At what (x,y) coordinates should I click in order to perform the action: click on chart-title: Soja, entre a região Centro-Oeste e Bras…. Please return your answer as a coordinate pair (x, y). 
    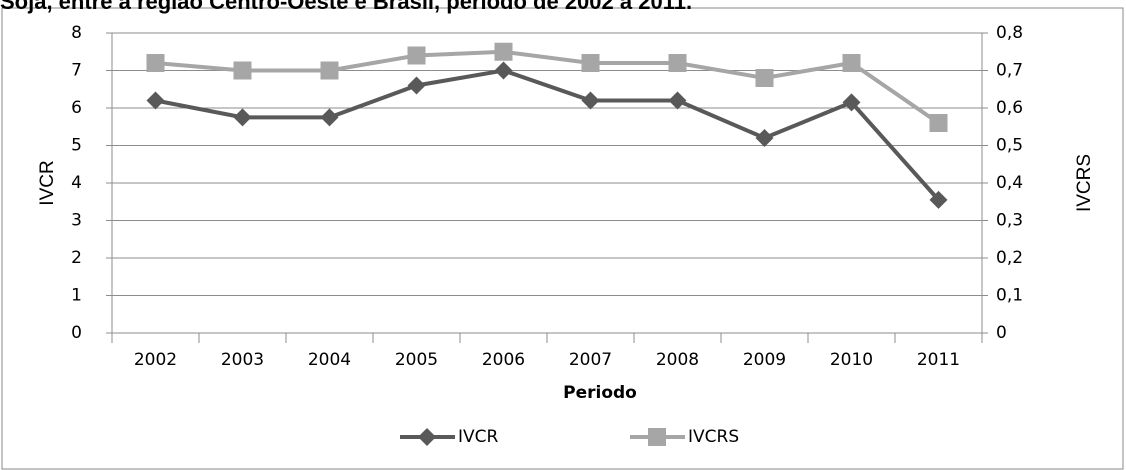
    Looking at the image, I should click on (346, 7).